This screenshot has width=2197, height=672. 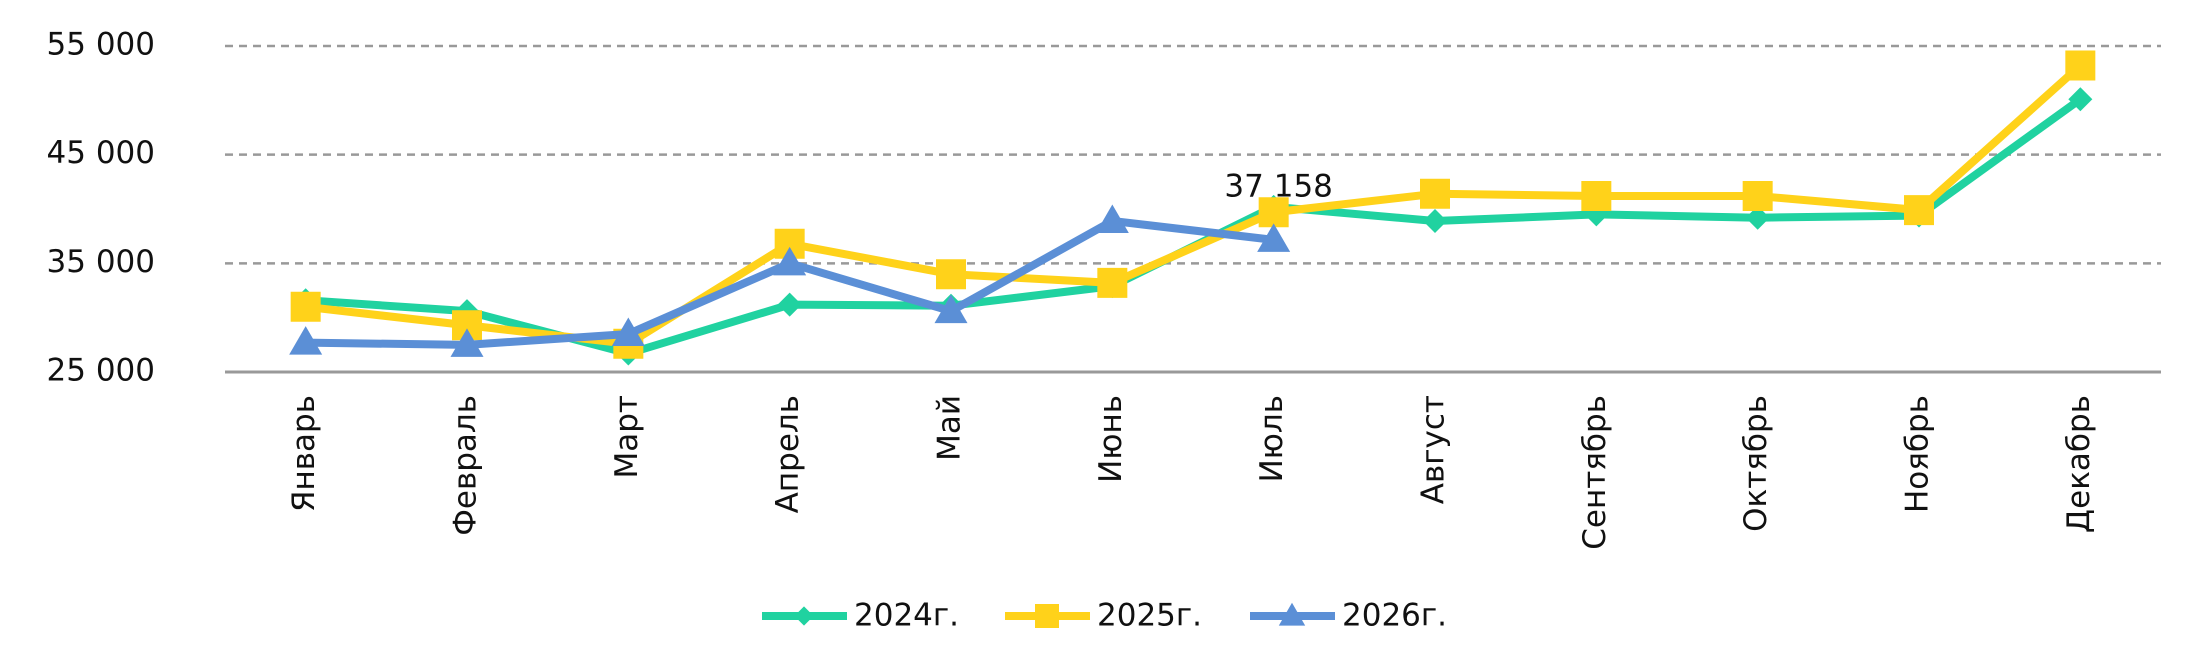 What do you see at coordinates (1918, 454) in the screenshot?
I see `x-tick-label: Ноябрь` at bounding box center [1918, 454].